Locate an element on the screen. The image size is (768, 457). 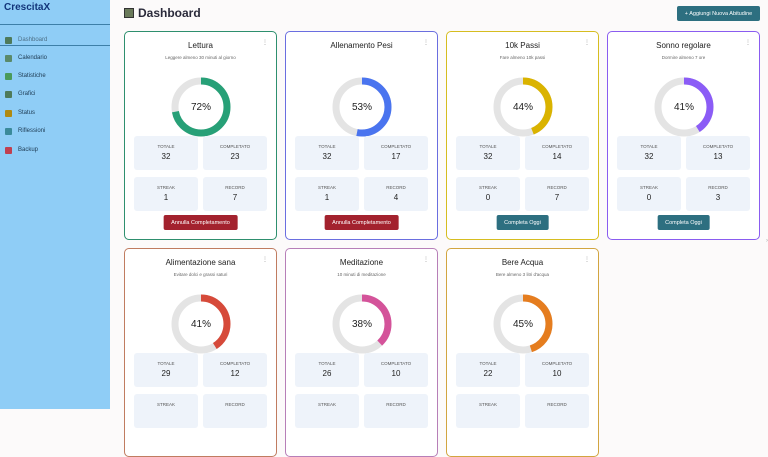
habit-title: Meditazione is located at coordinates (361, 262).